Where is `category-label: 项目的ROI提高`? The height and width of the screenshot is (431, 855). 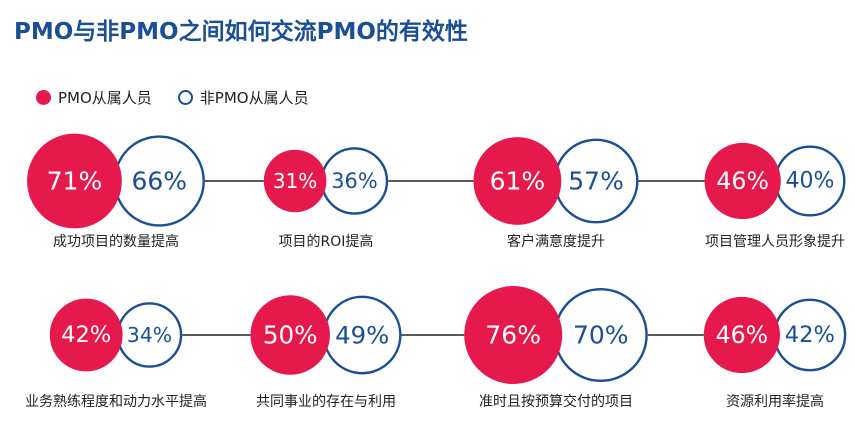
category-label: 项目的ROI提高 is located at coordinates (326, 241).